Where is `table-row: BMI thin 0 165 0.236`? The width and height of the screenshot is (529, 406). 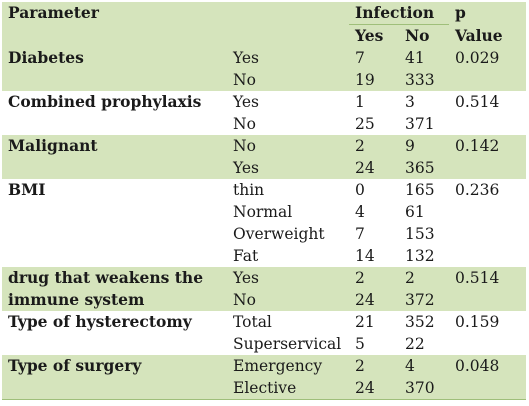 table-row: BMI thin 0 165 0.236 is located at coordinates (264, 190).